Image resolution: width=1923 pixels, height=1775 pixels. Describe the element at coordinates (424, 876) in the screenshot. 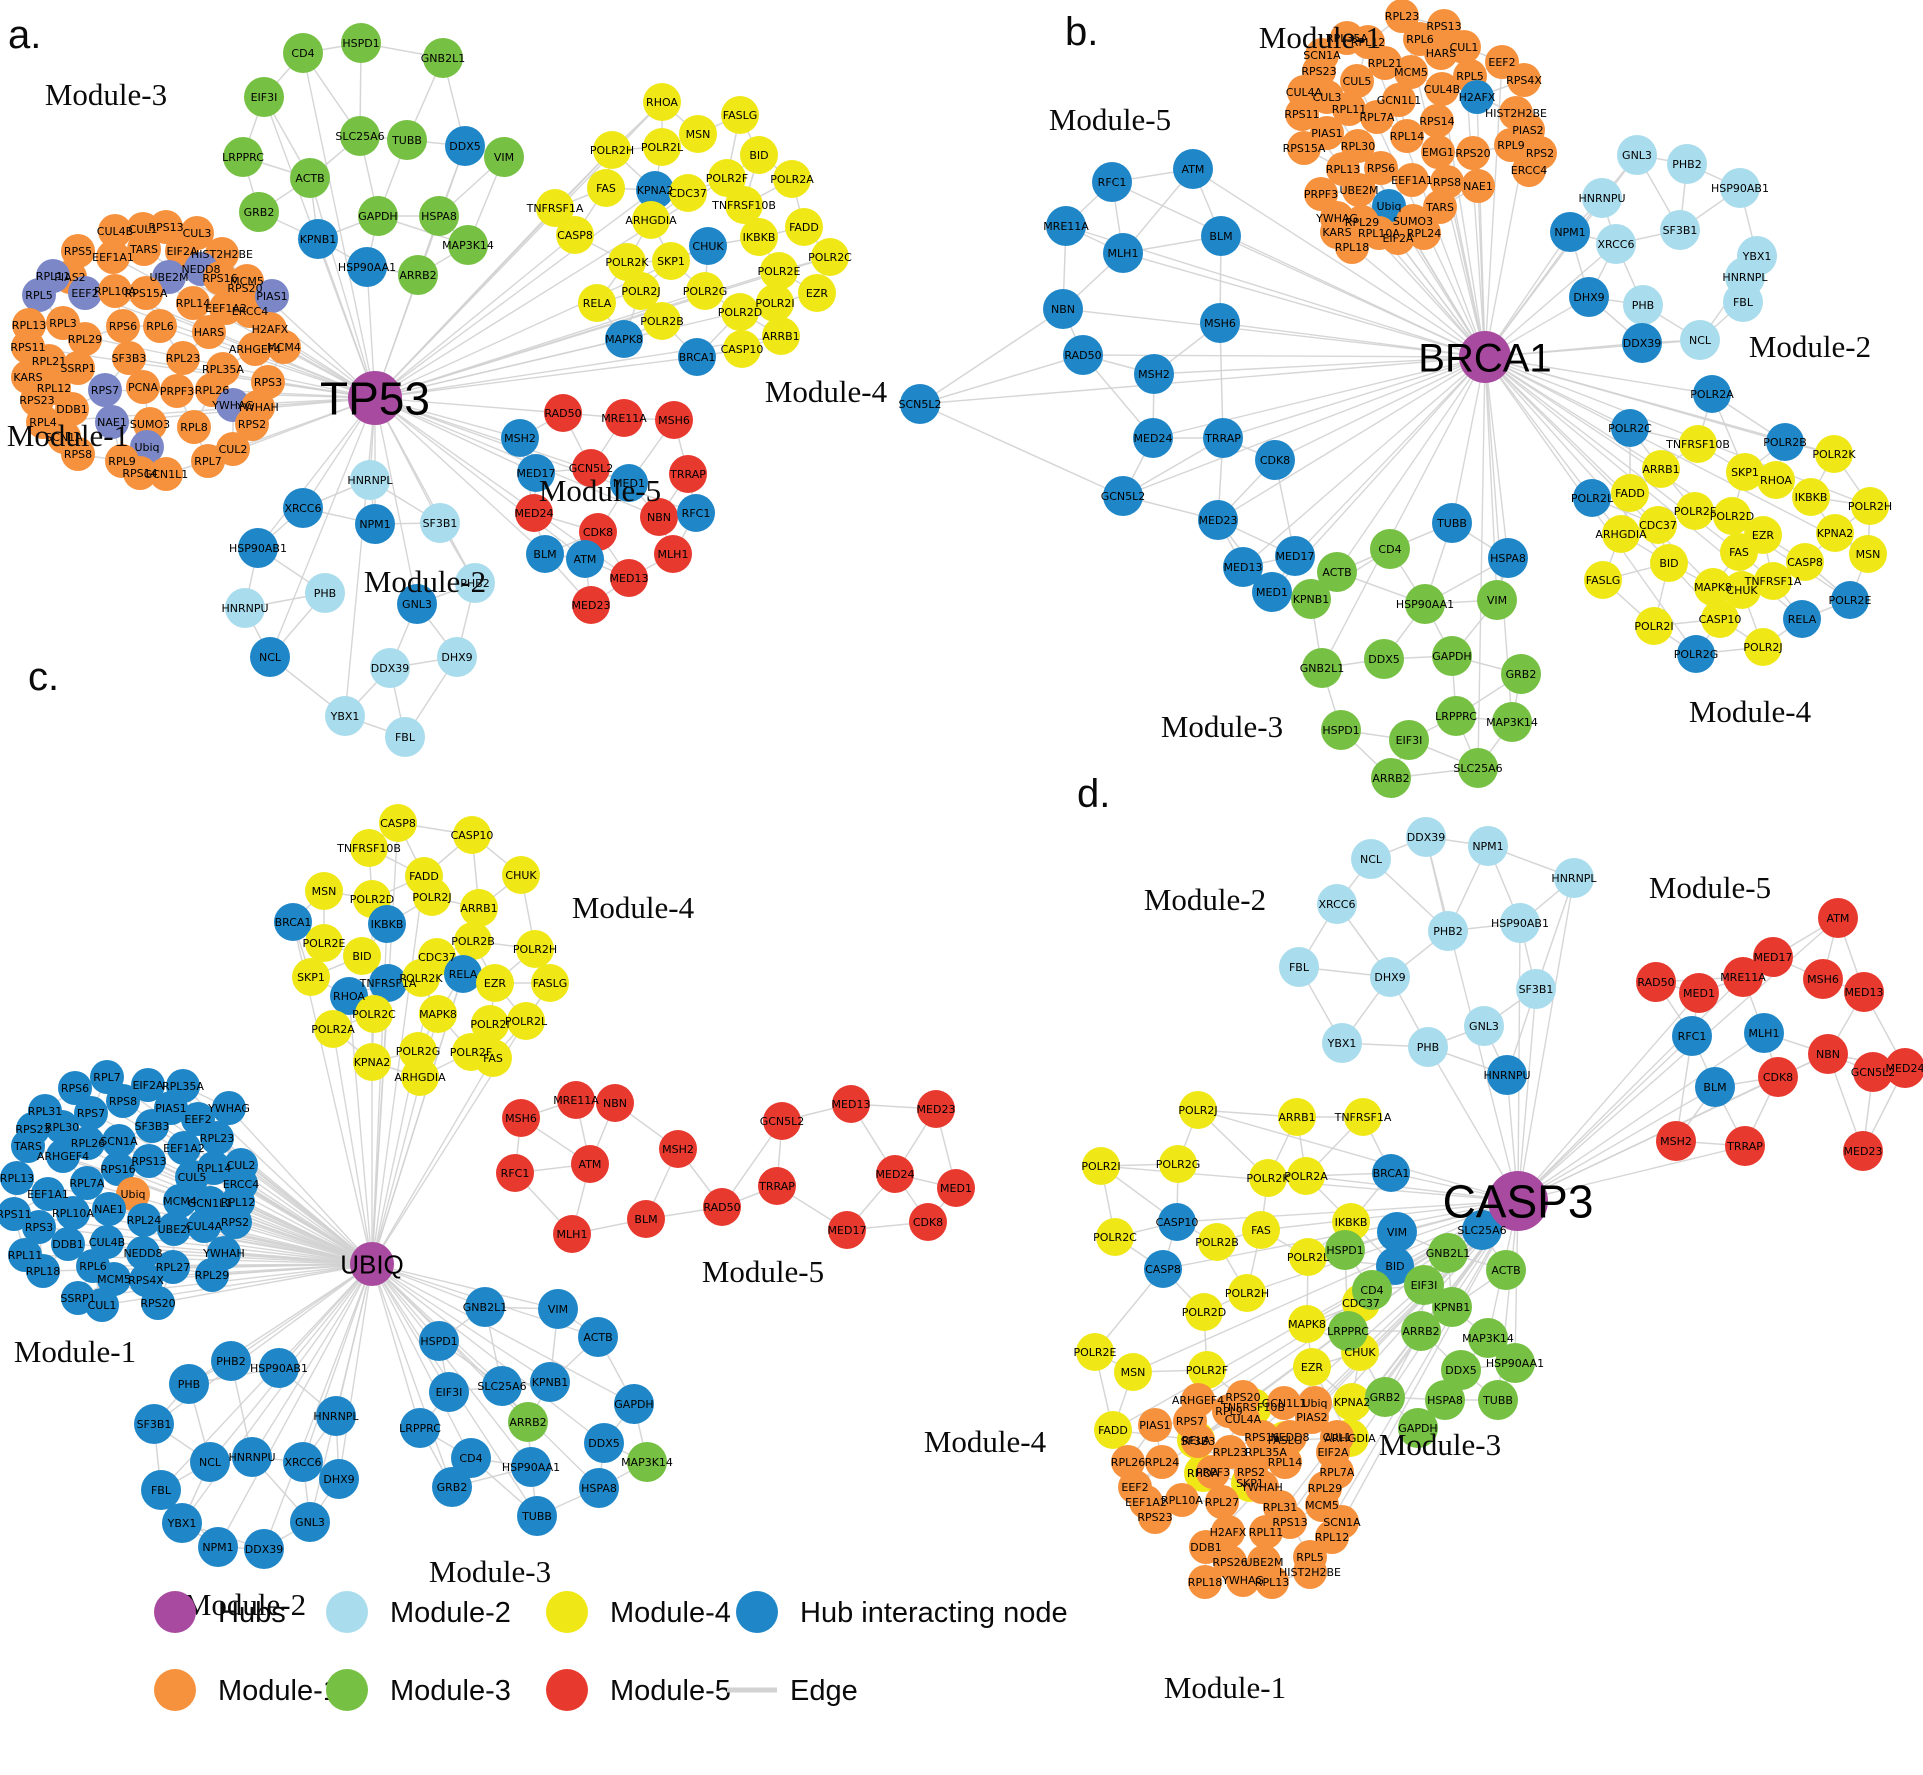

I see `gene-label: FADD` at that location.